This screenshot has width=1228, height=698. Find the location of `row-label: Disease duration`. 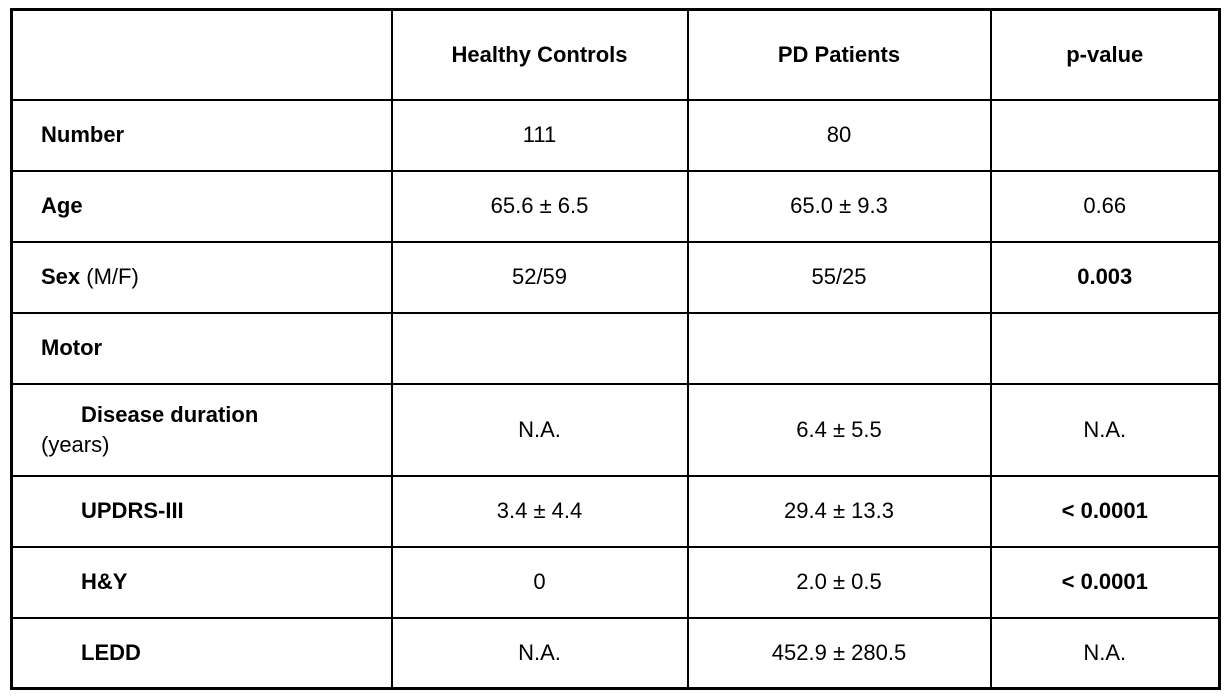

row-label: Disease duration is located at coordinates (170, 414).